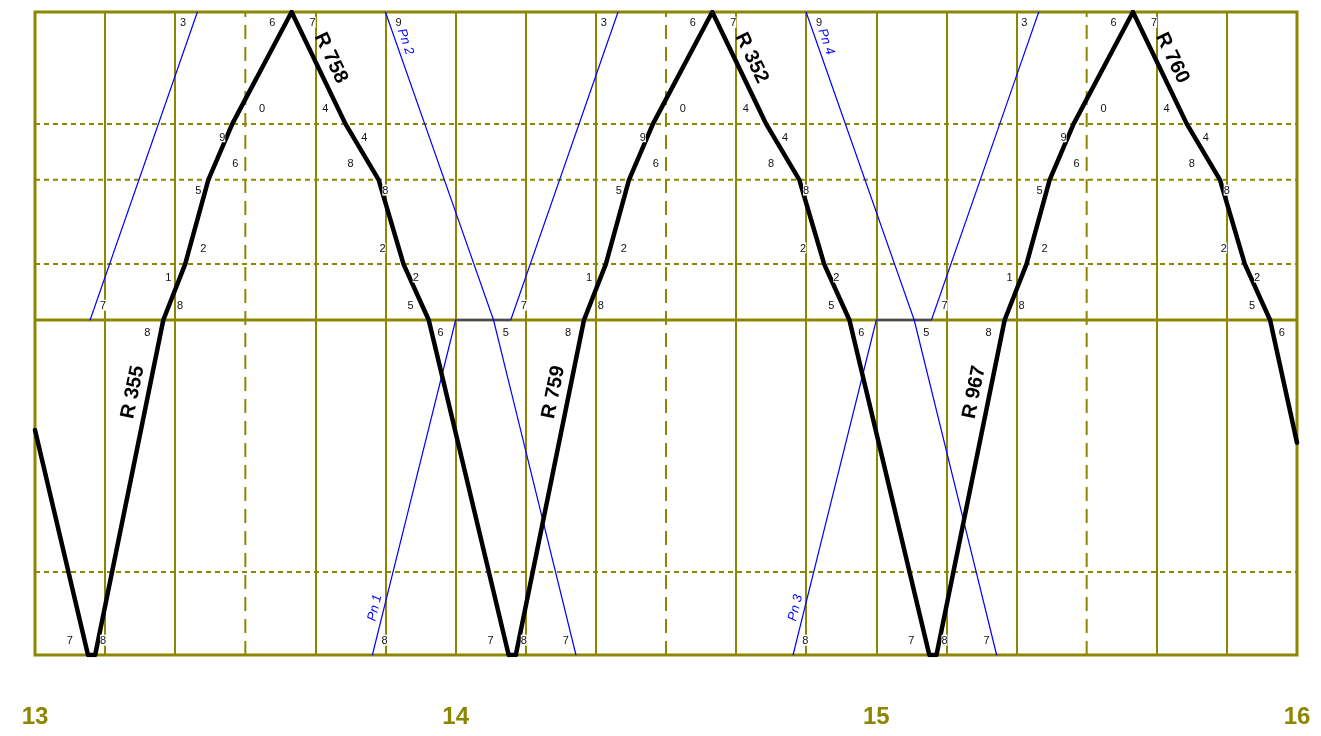 The image size is (1321, 736). What do you see at coordinates (456, 715) in the screenshot?
I see `x-tick-label: 14` at bounding box center [456, 715].